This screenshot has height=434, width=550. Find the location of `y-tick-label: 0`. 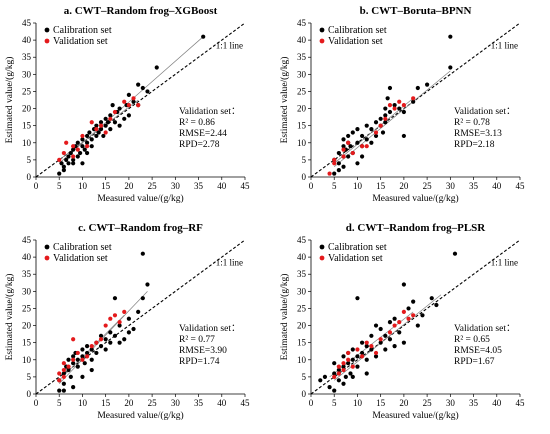

y-tick-label: 0 is located at coordinates (304, 177).